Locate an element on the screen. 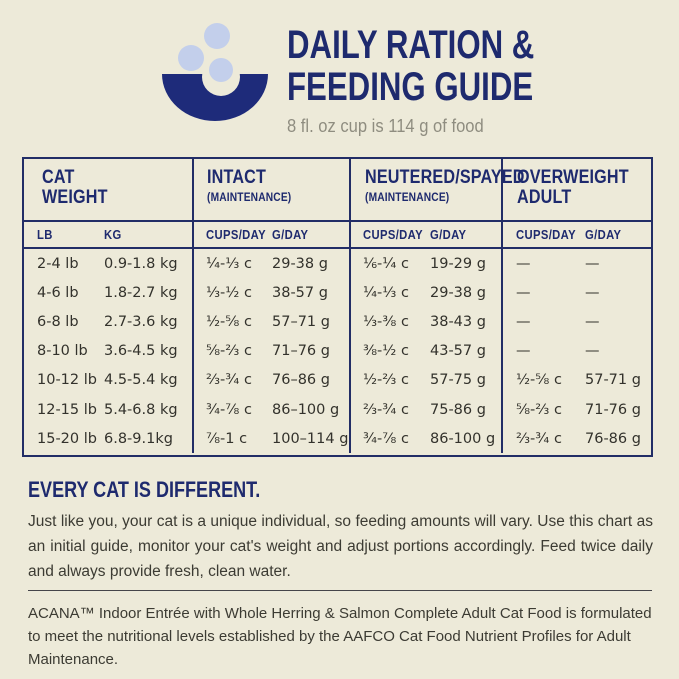  cell-overweight-cups-row4: — is located at coordinates (523, 351).